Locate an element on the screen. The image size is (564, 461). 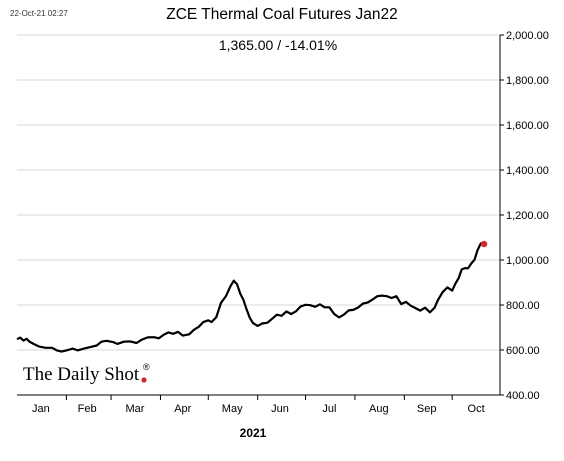
last-point-marker is located at coordinates (484, 244).